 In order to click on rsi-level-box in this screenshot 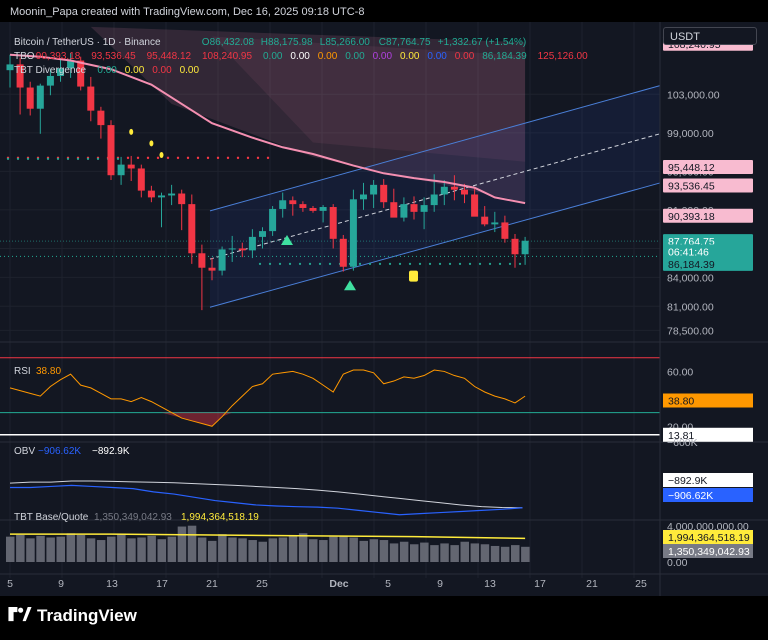, I will do `click(708, 434)`.